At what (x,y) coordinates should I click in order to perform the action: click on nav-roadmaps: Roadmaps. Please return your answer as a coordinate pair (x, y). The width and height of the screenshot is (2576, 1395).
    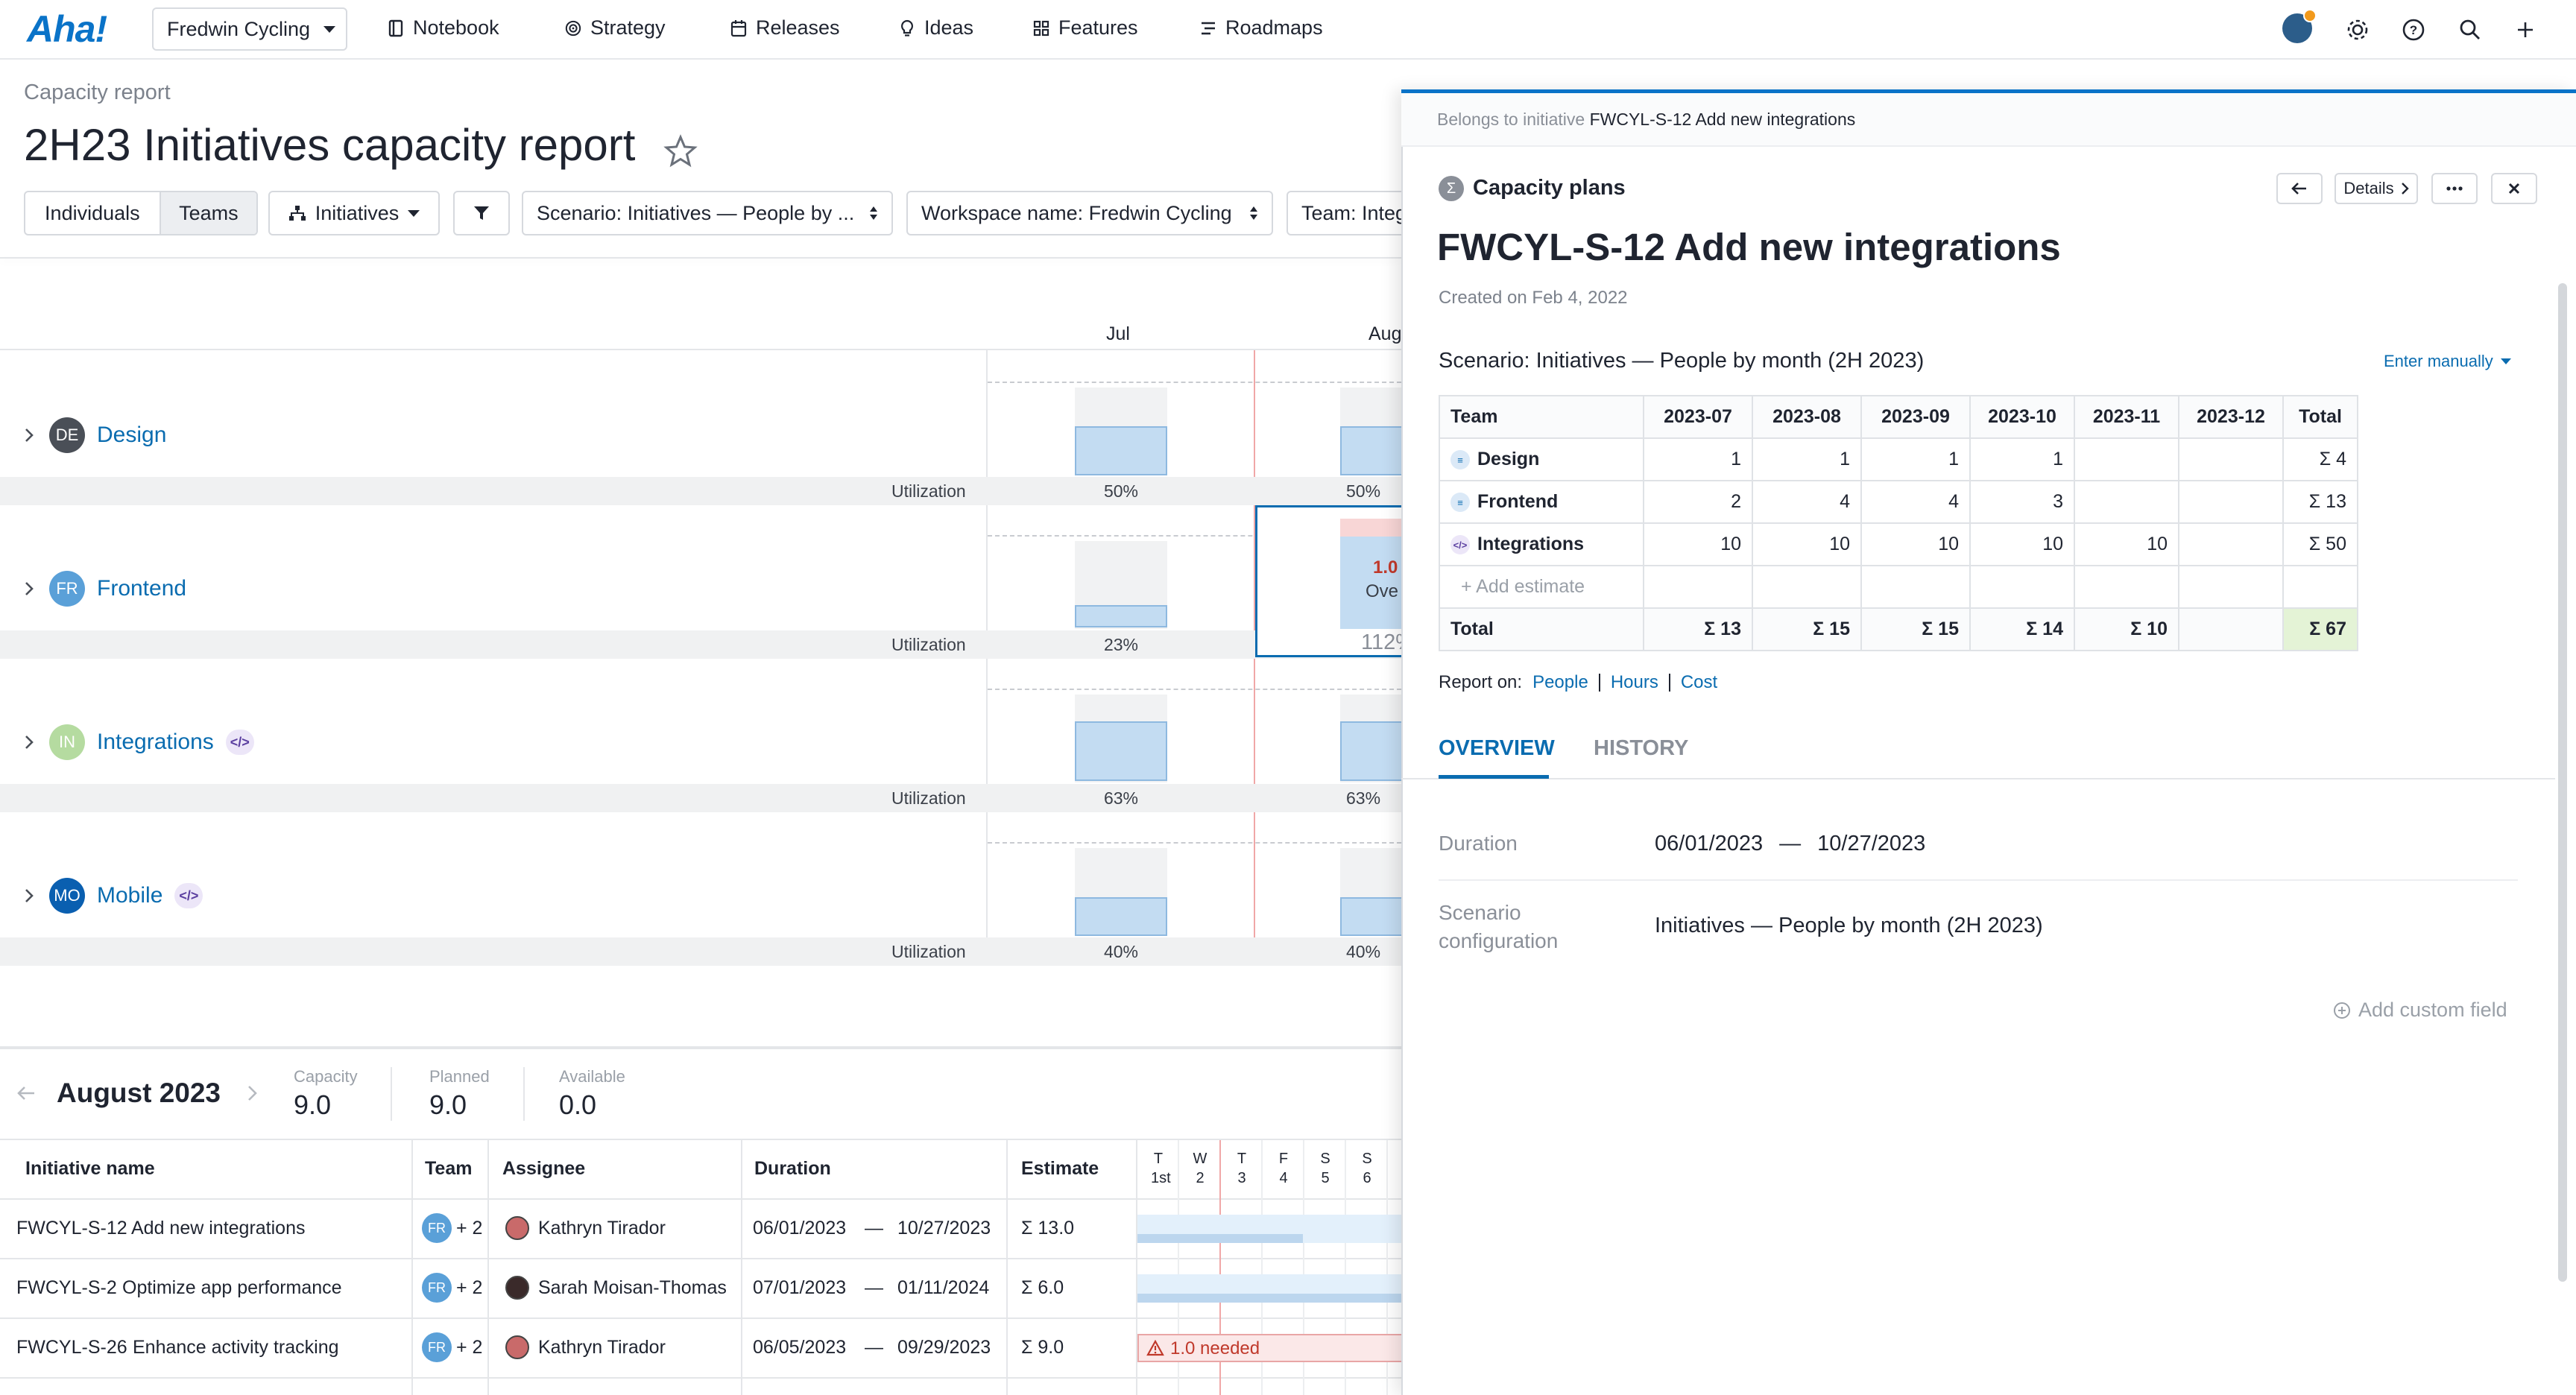
    Looking at the image, I should click on (1261, 28).